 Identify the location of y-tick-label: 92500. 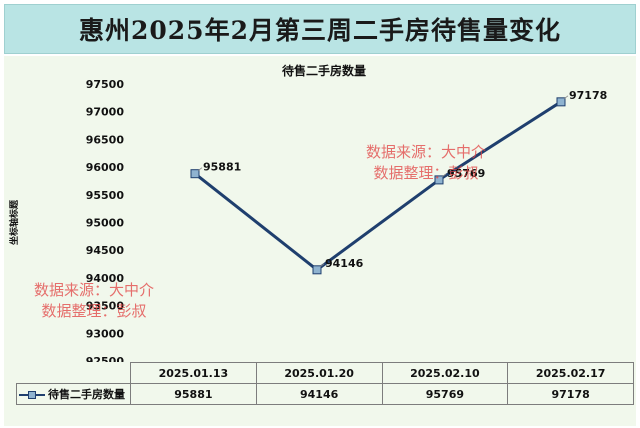
(105, 358).